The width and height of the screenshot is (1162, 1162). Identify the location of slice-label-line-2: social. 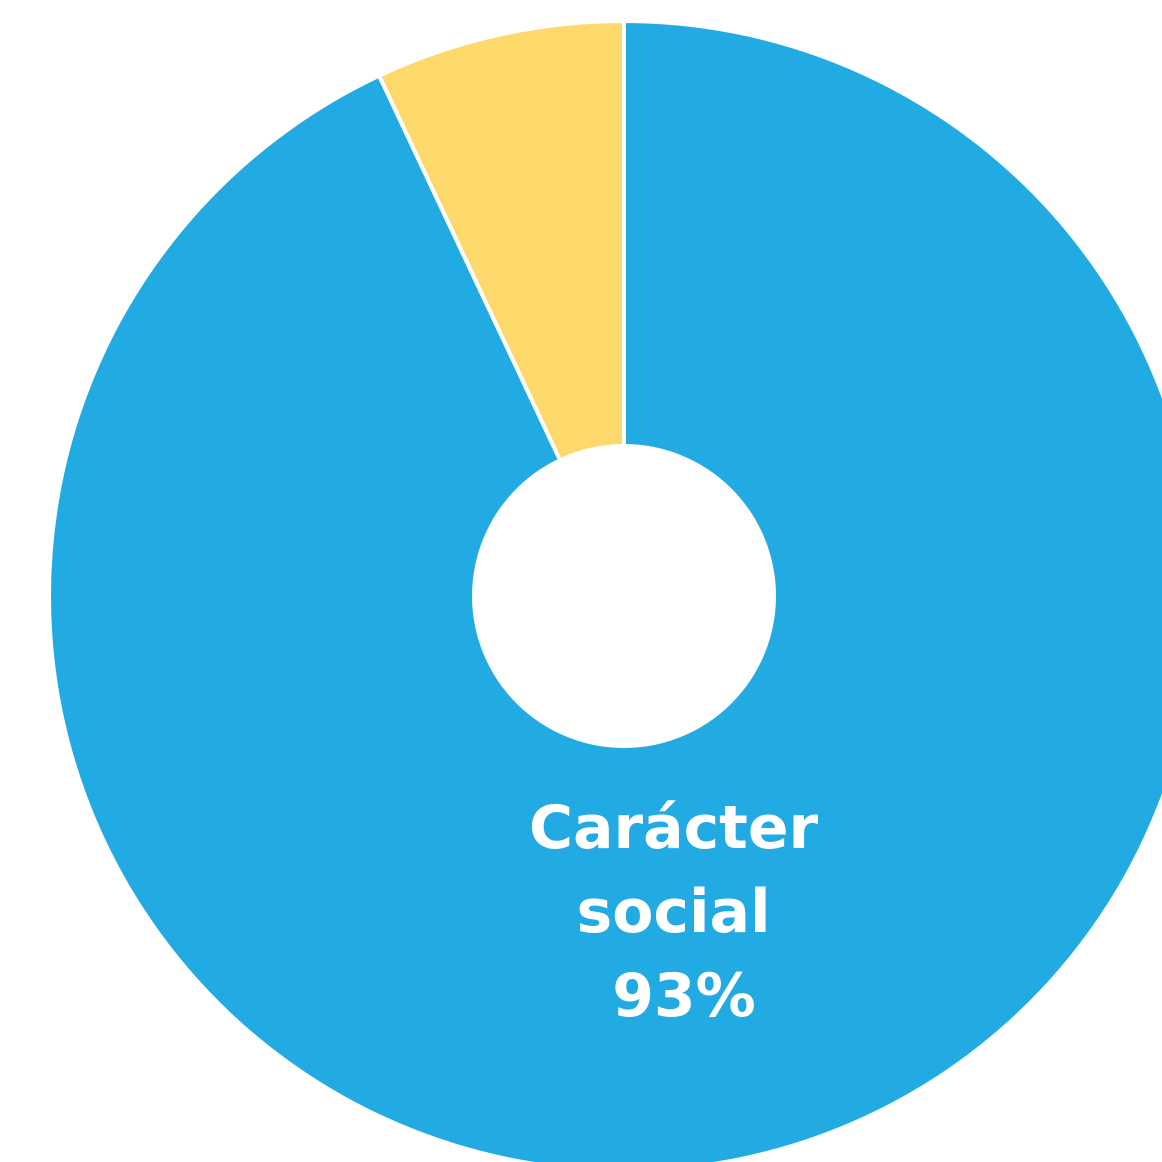
(673, 912).